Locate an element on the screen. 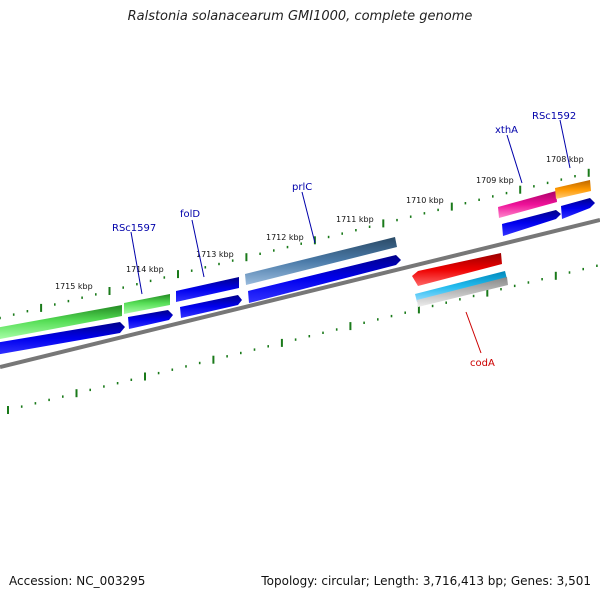 This screenshot has width=600, height=600. gene-grey is located at coordinates (462, 292).